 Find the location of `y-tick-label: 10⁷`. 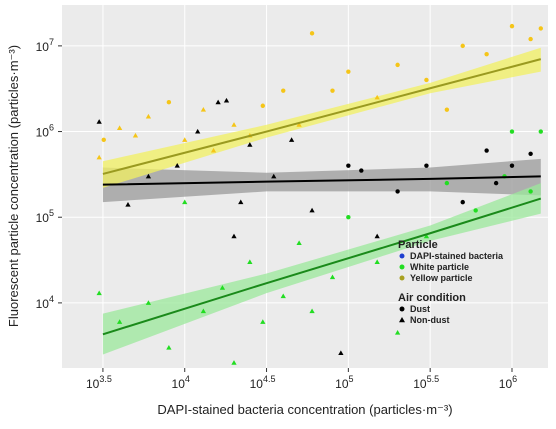

y-tick-label: 10⁷ is located at coordinates (45, 45).